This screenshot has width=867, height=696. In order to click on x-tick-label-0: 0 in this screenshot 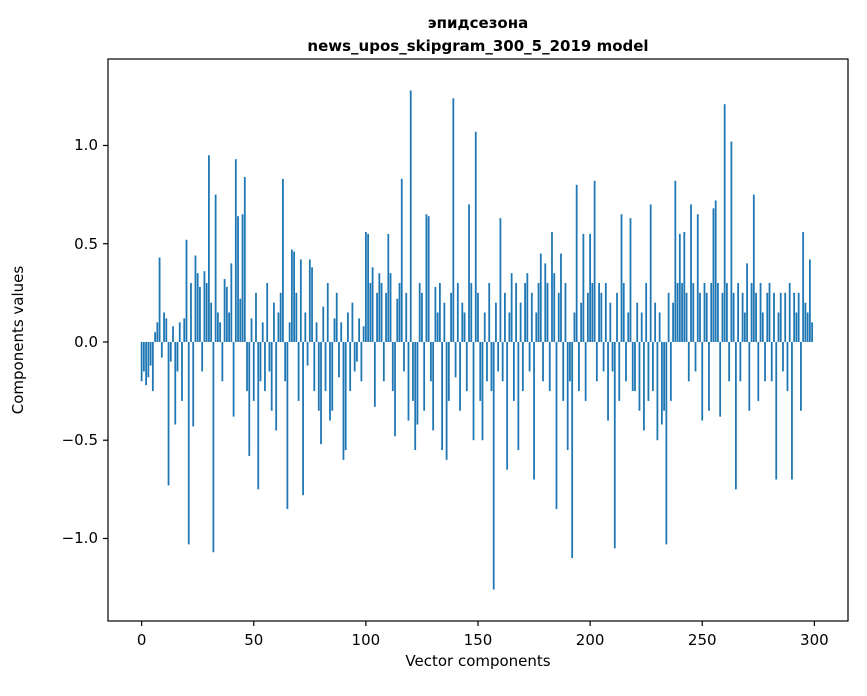, I will do `click(141, 640)`.